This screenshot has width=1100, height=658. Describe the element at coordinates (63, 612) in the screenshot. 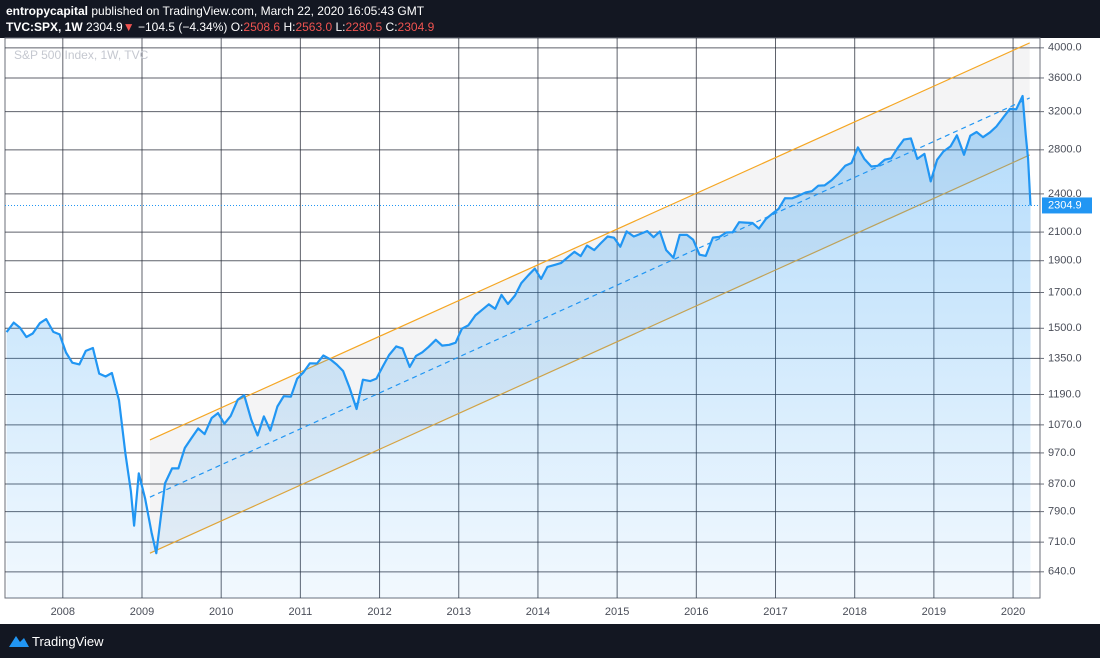

I see `x-tick-label: 2008` at that location.